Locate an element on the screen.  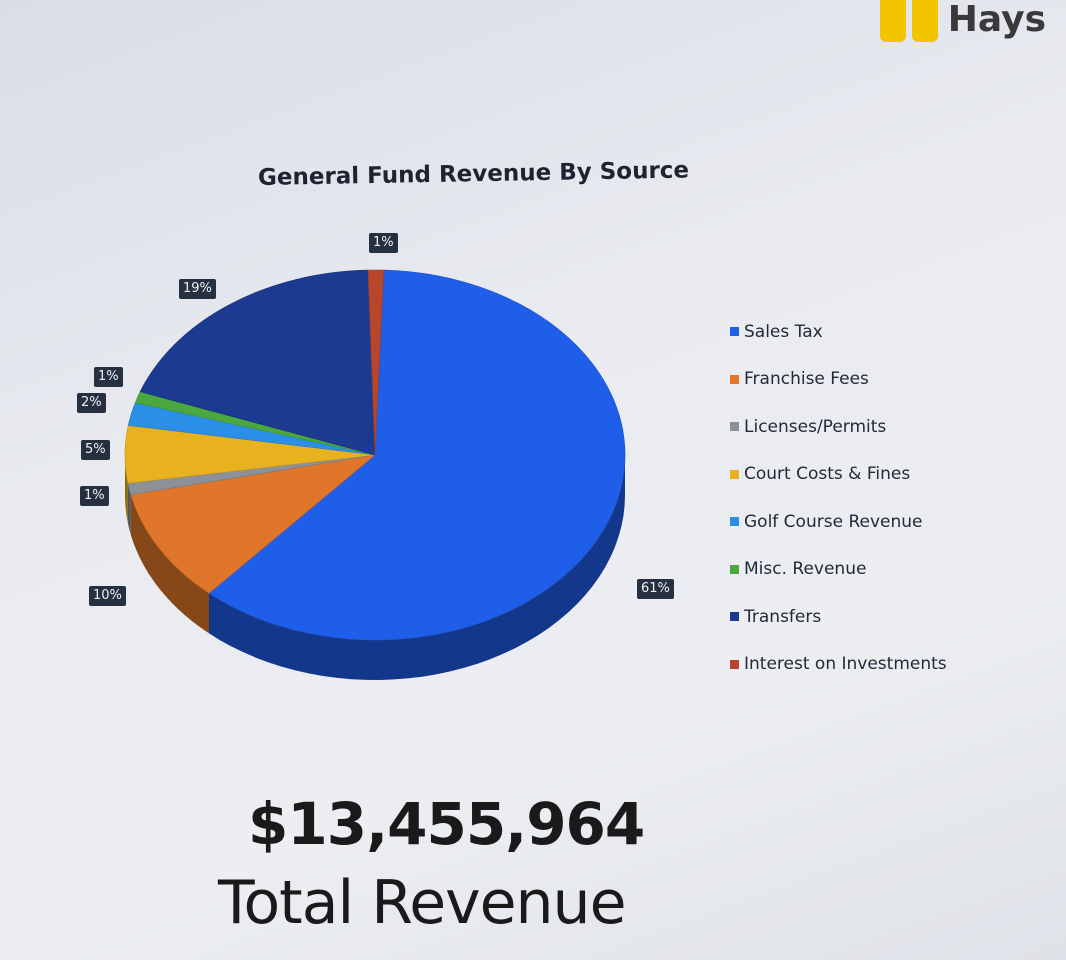
logo-text: Hays is located at coordinates (996, 20).